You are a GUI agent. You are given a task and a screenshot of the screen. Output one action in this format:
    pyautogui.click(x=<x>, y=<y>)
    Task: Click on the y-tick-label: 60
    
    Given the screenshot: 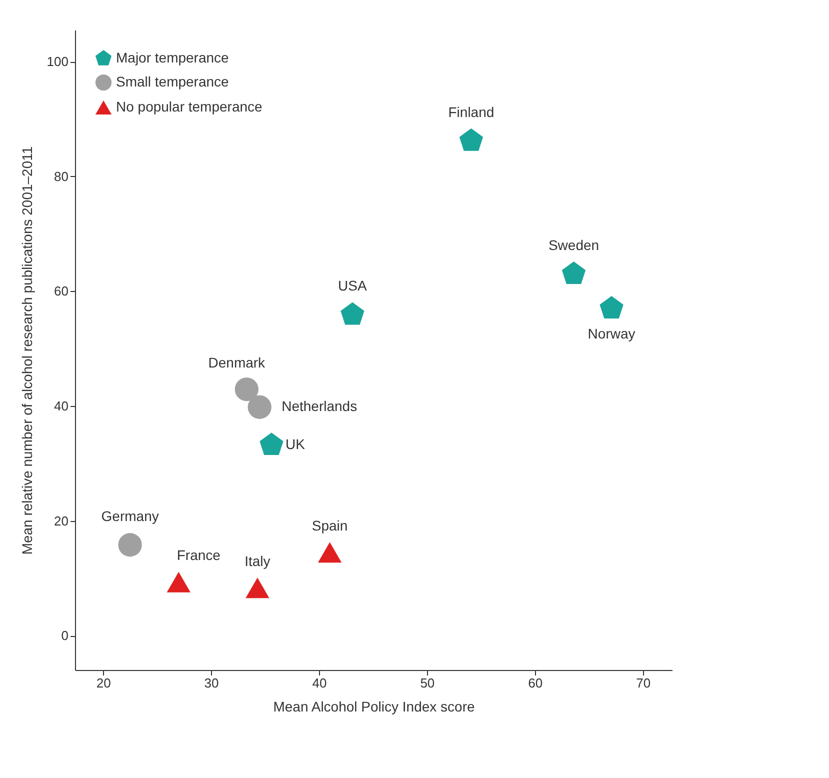 What is the action you would take?
    pyautogui.click(x=61, y=291)
    